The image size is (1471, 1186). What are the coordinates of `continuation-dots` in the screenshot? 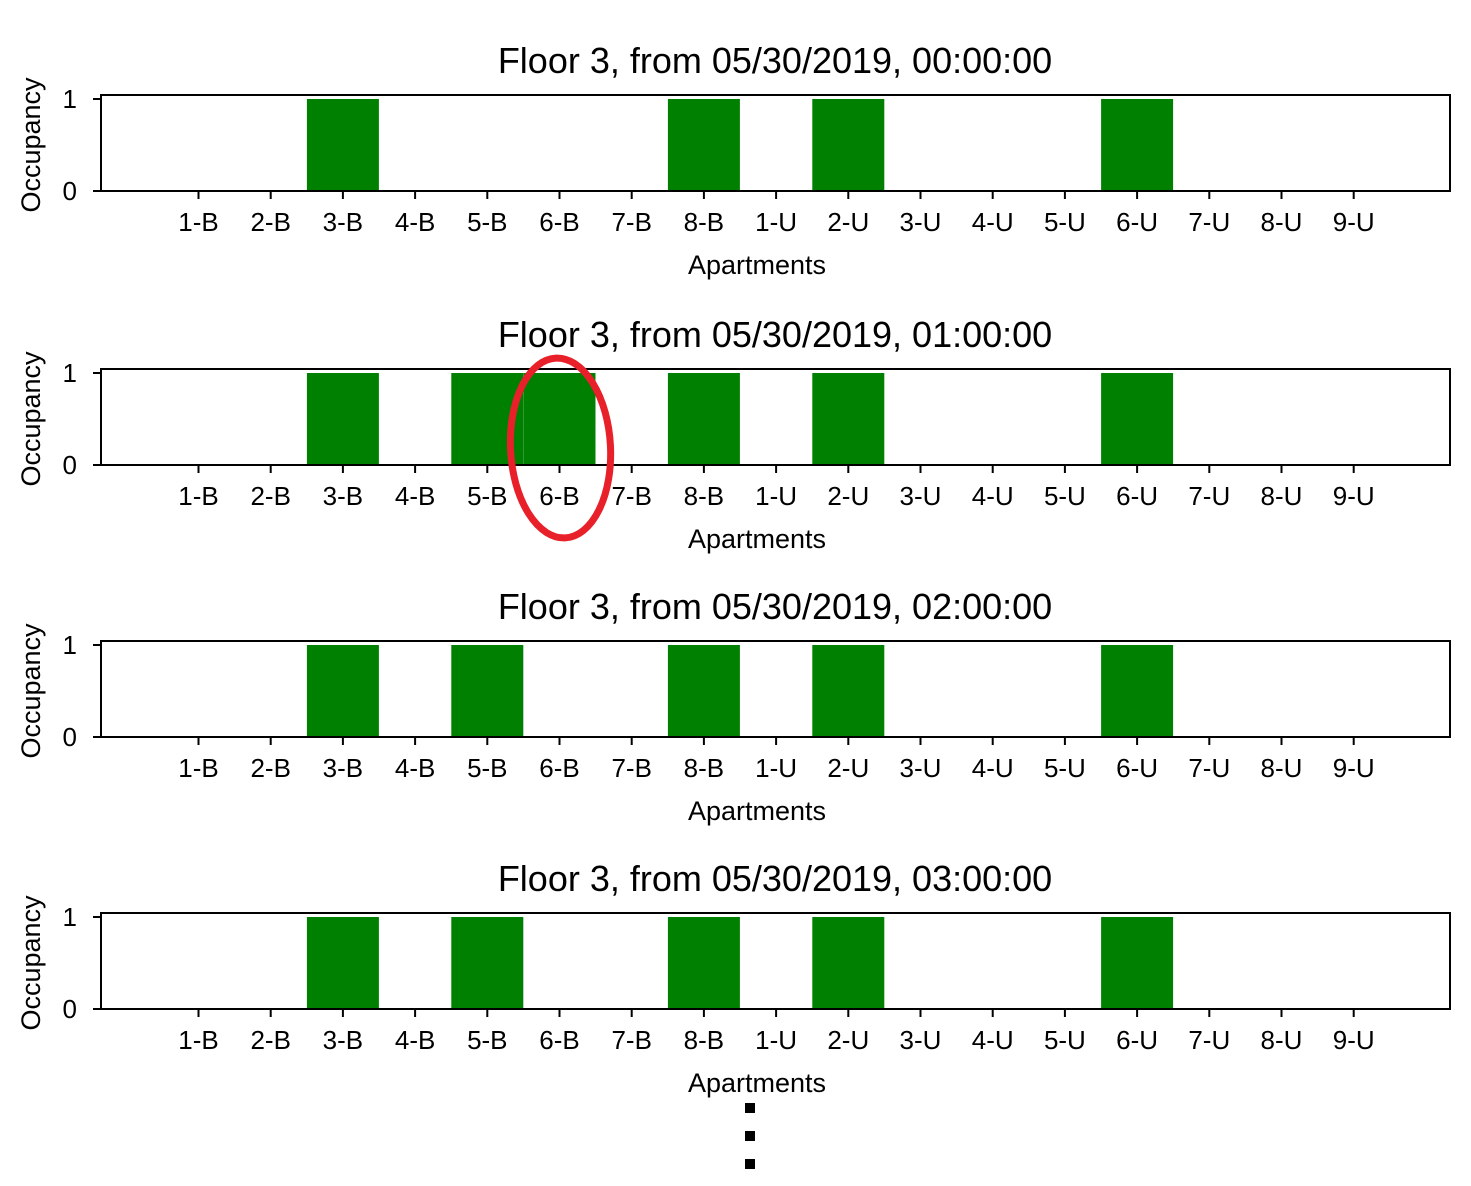 It's located at (750, 1136).